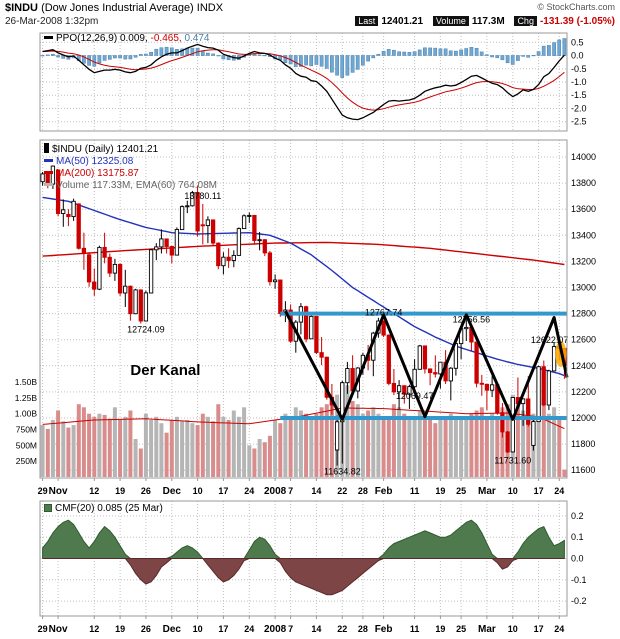  I want to click on svg-text: 12622.07, so click(550, 340).